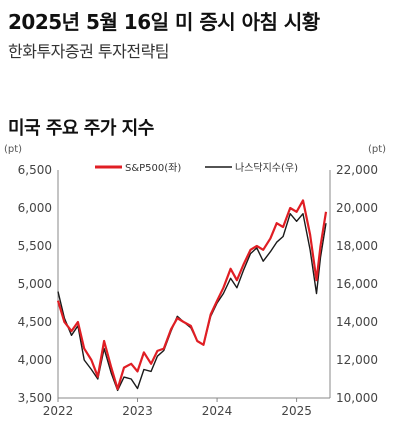  Describe the element at coordinates (137, 411) in the screenshot. I see `x-tick-label: 2023` at that location.